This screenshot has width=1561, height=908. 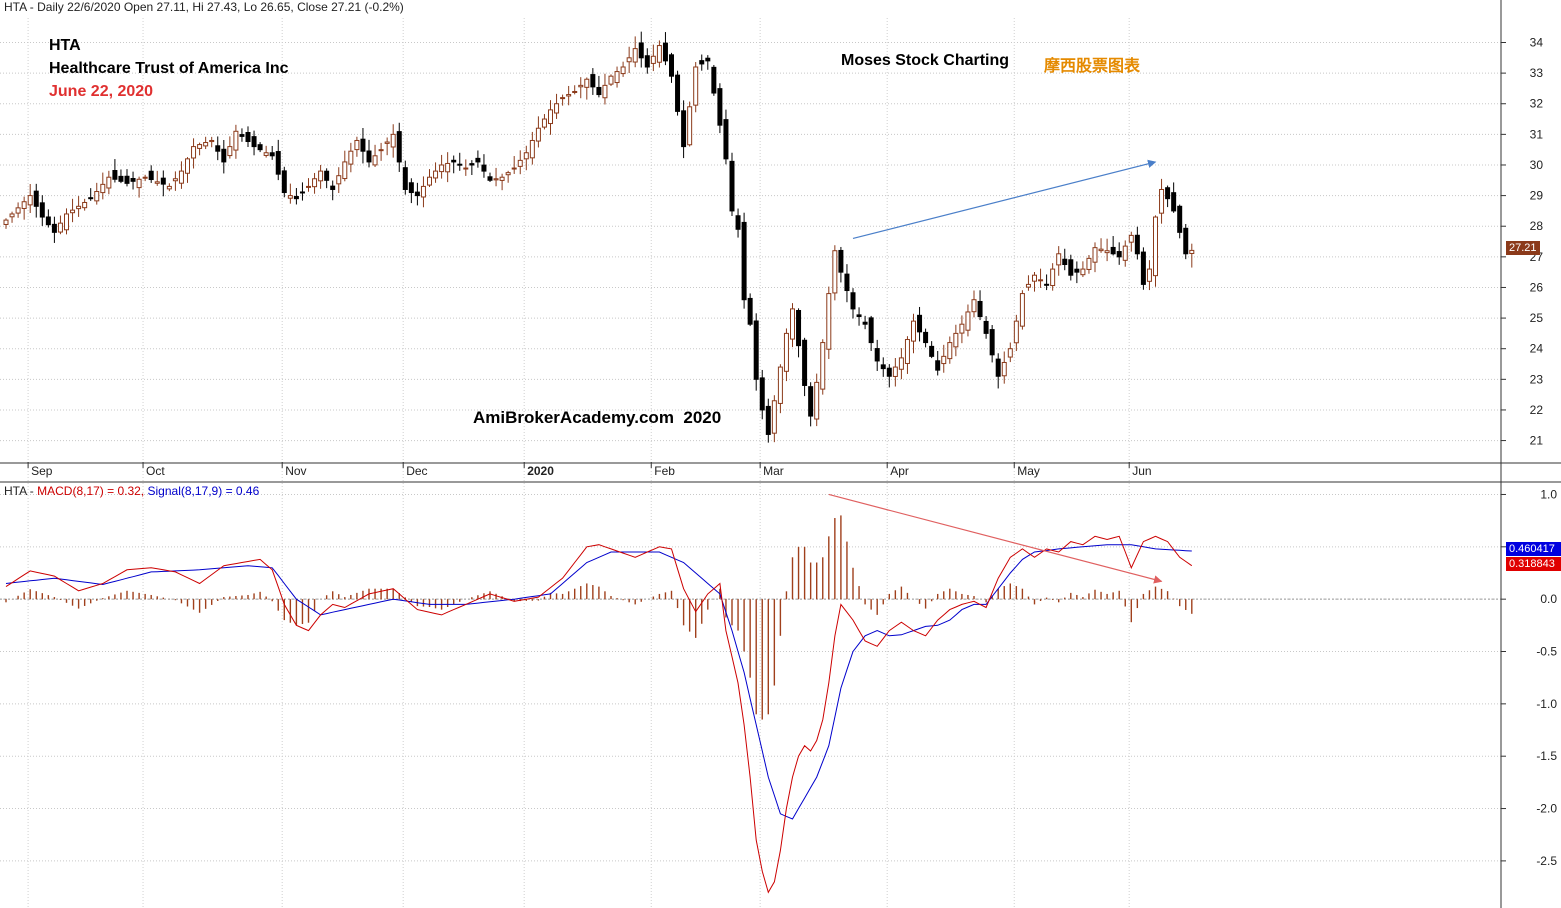 What do you see at coordinates (1548, 494) in the screenshot?
I see `macd-tick-label: 1.0` at bounding box center [1548, 494].